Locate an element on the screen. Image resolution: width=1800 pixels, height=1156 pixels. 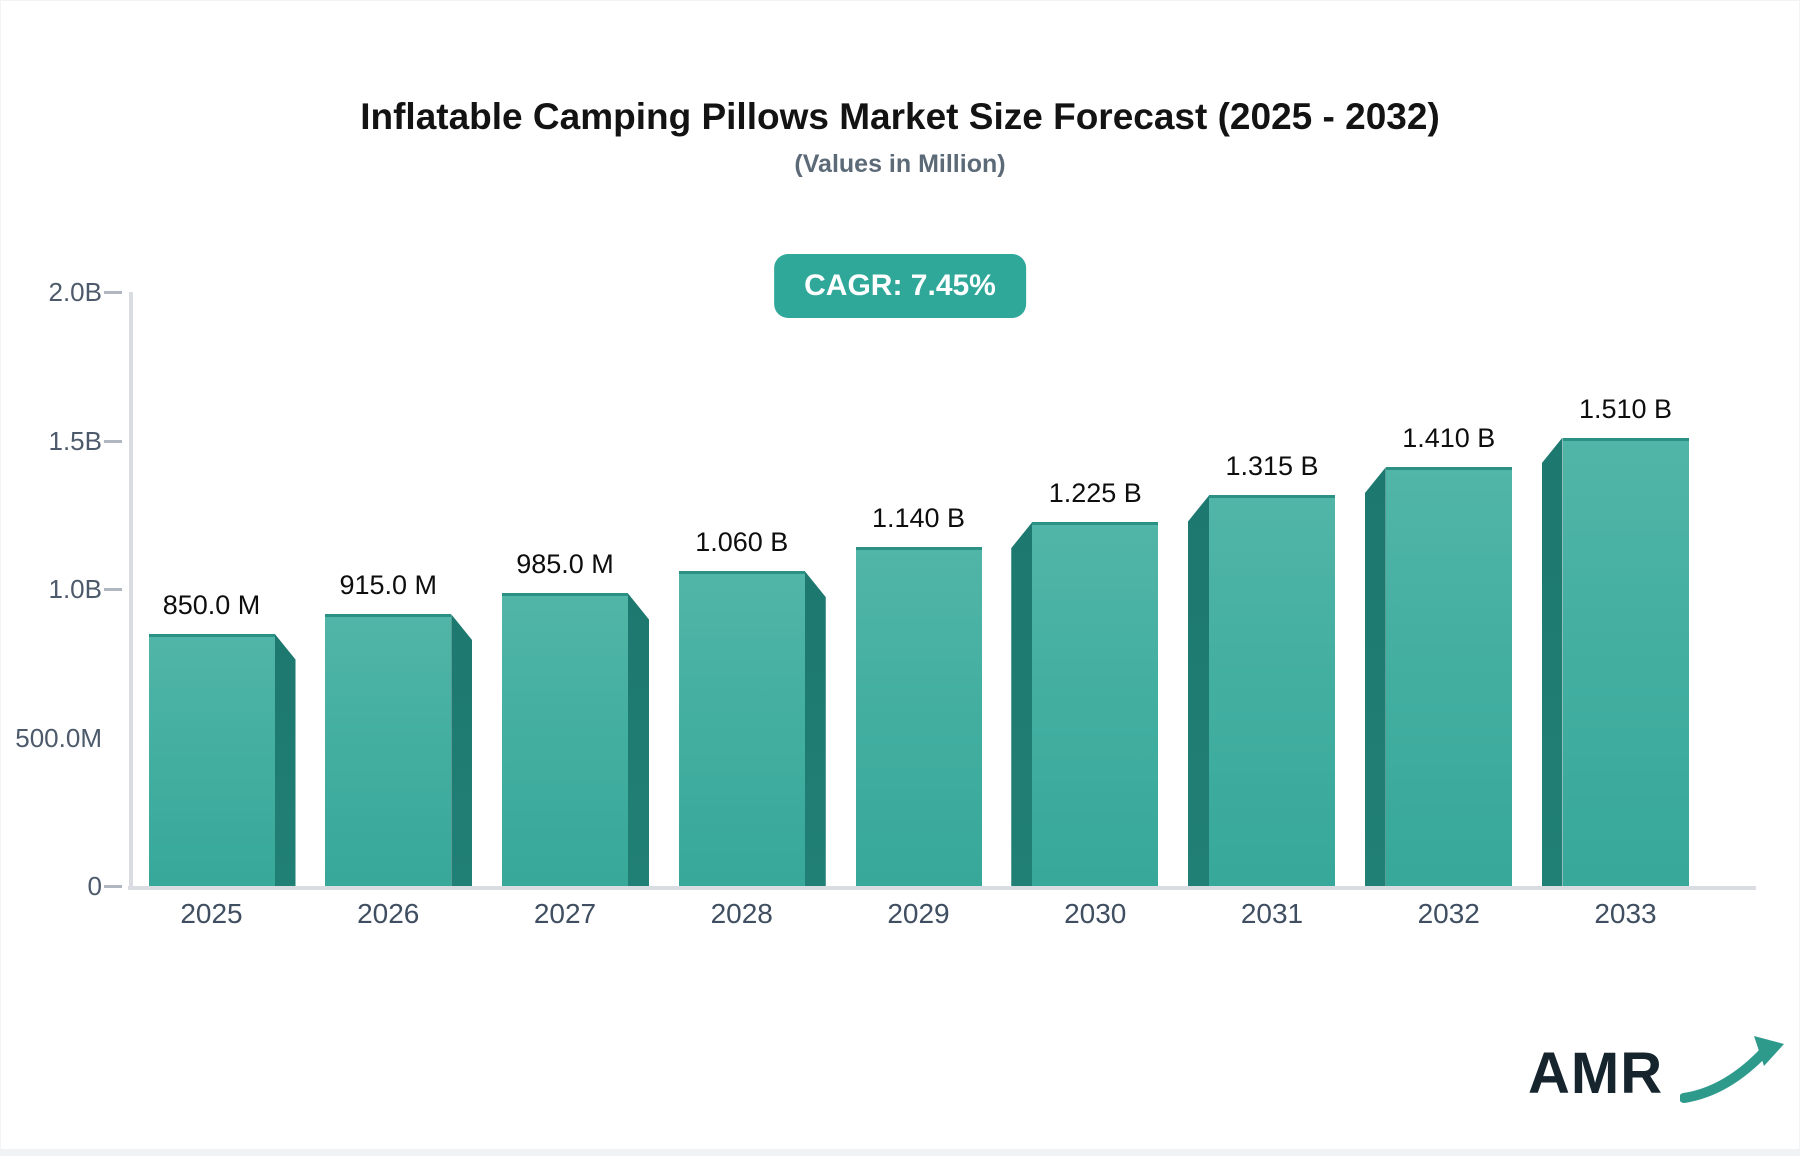
amr-logo: AMR is located at coordinates (1656, 1077).